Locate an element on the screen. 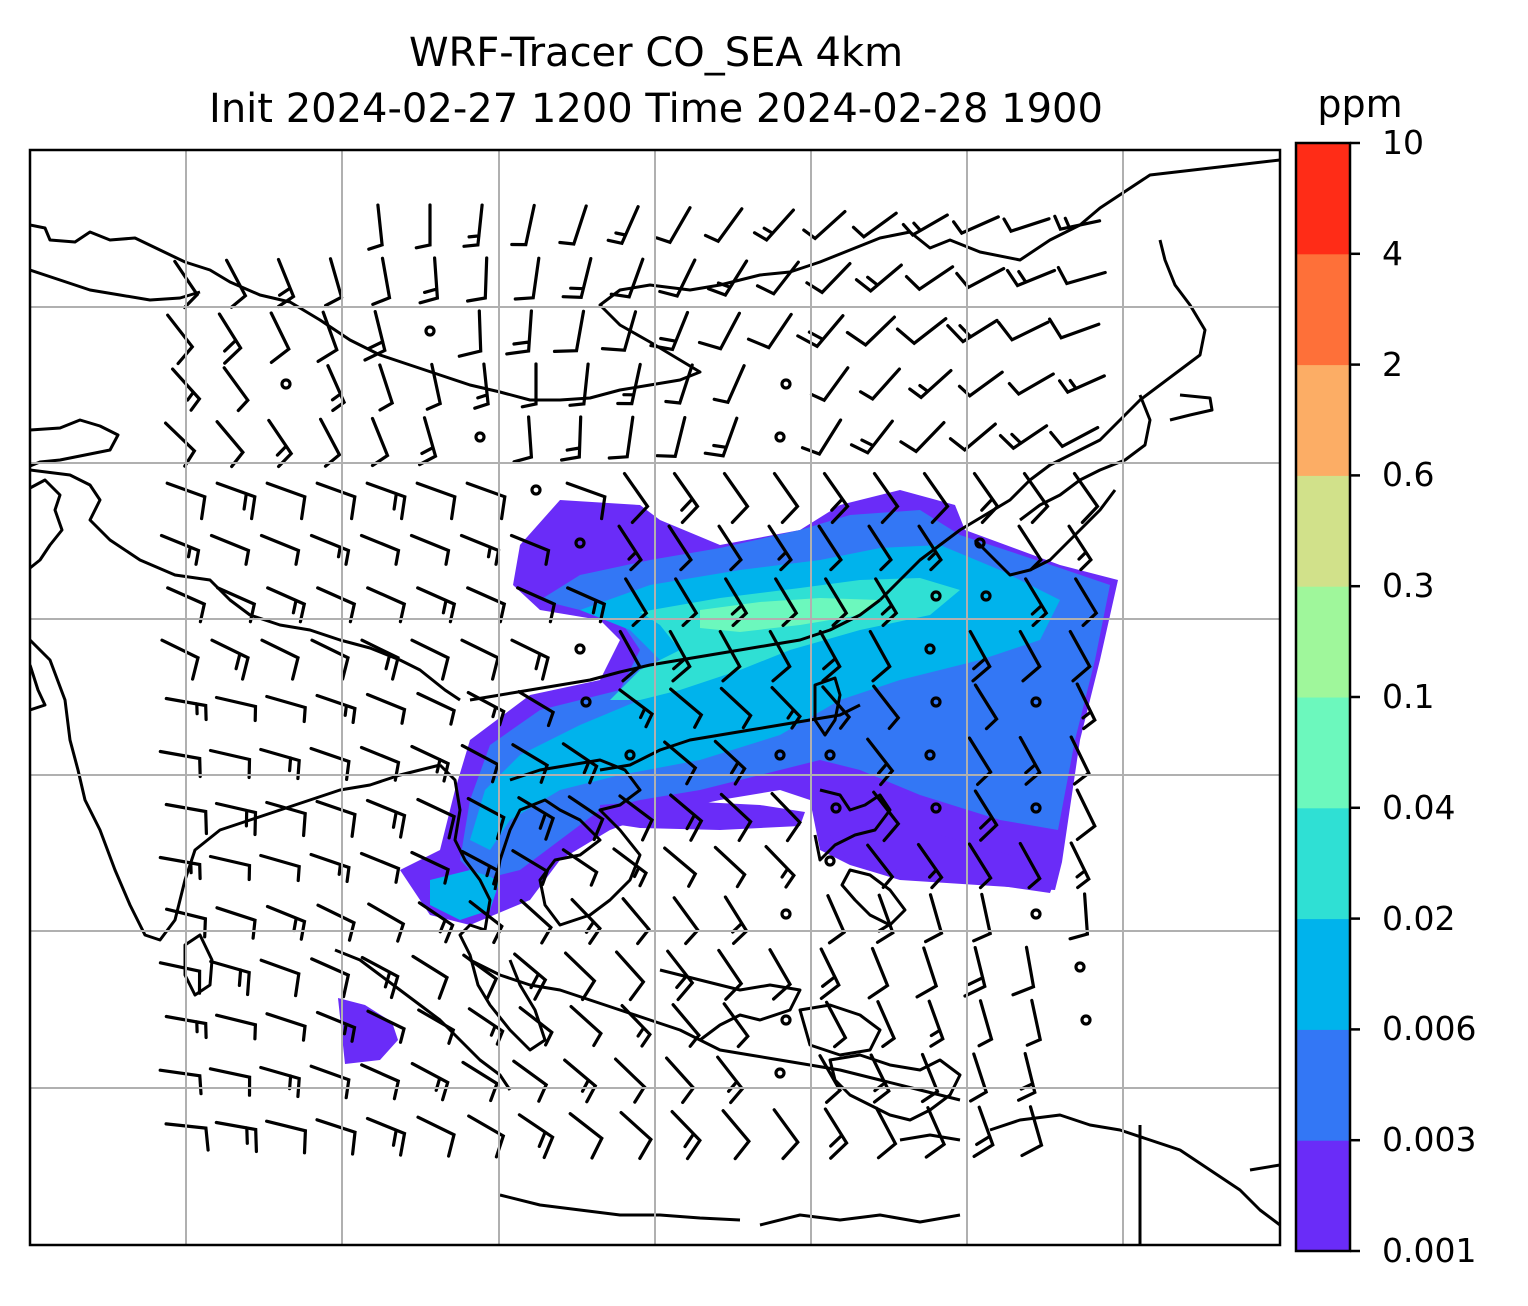 This screenshot has width=1528, height=1306. plume-level4 is located at coordinates (785, 639).